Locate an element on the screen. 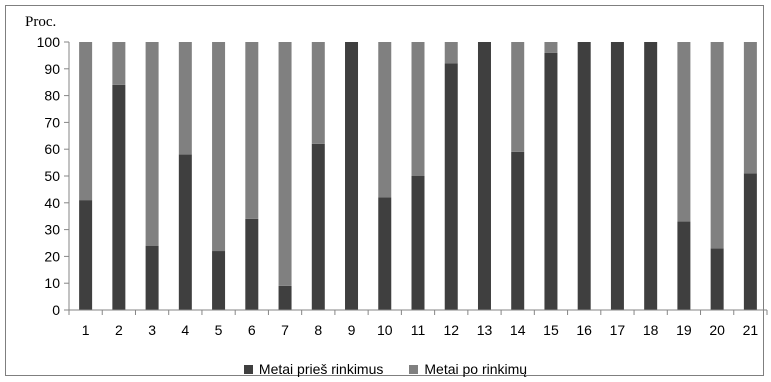  legend-swatch-after is located at coordinates (414, 369).